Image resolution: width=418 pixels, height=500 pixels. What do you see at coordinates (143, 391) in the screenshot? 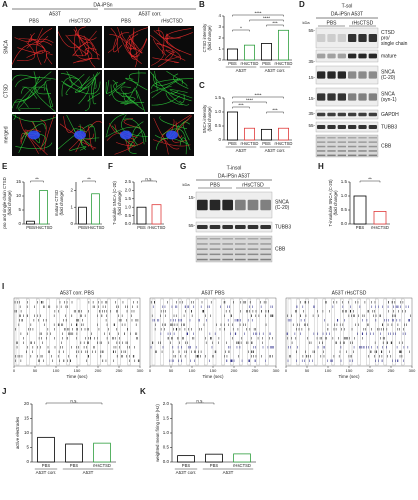
I see `panel-letter: K` at bounding box center [143, 391].